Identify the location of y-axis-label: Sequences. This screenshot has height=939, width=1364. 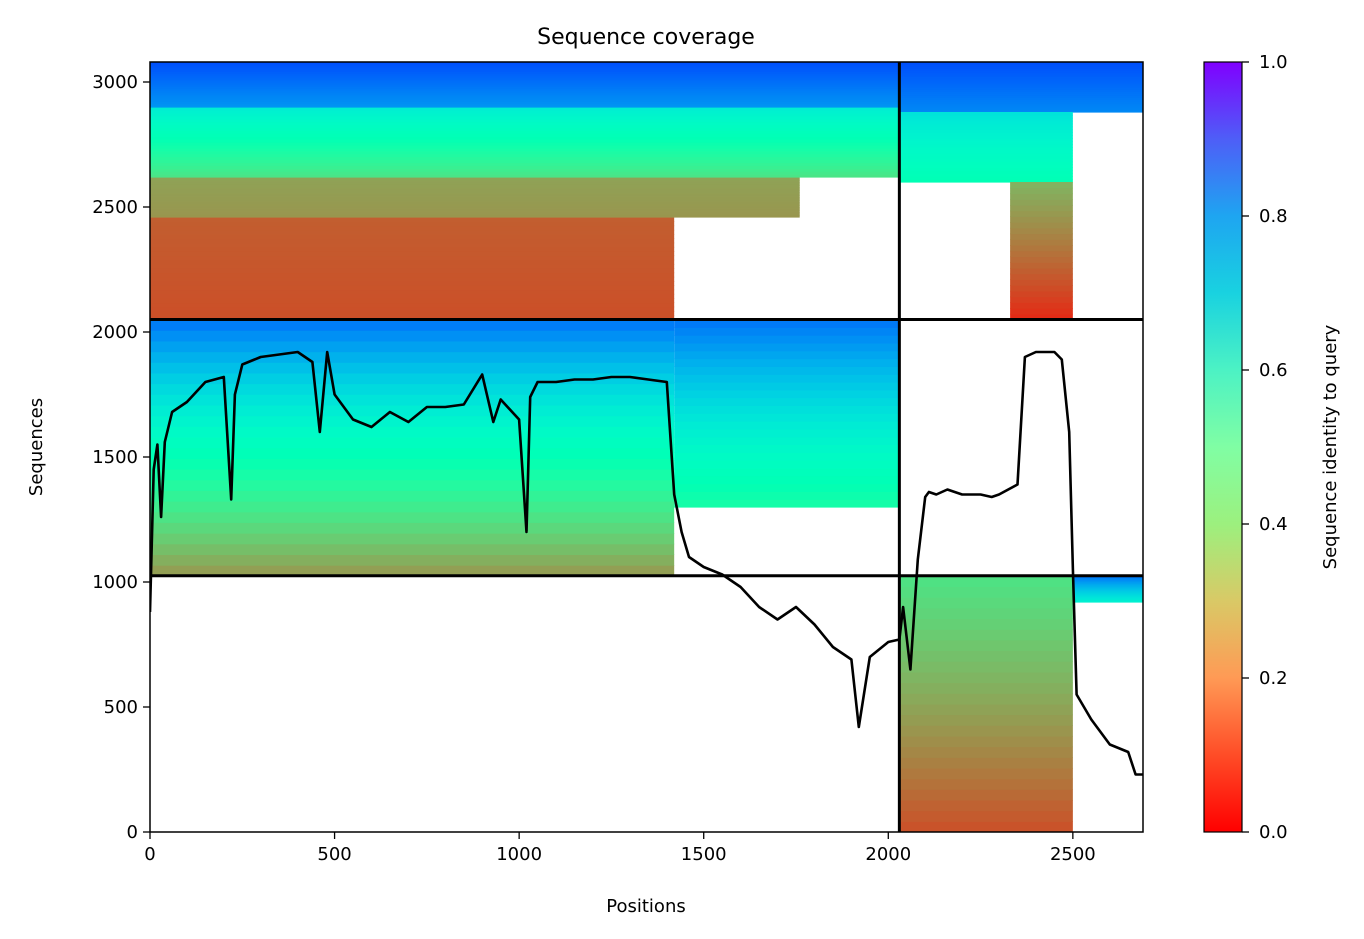
(36, 447).